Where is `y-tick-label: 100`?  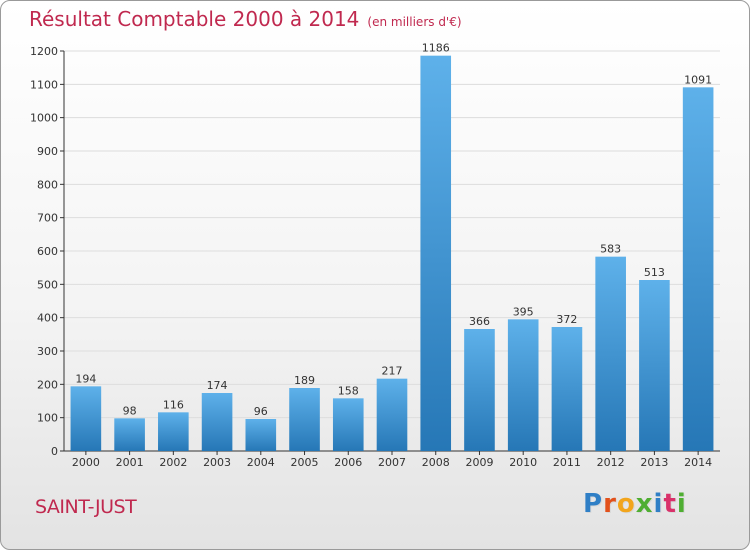 y-tick-label: 100 is located at coordinates (47, 418).